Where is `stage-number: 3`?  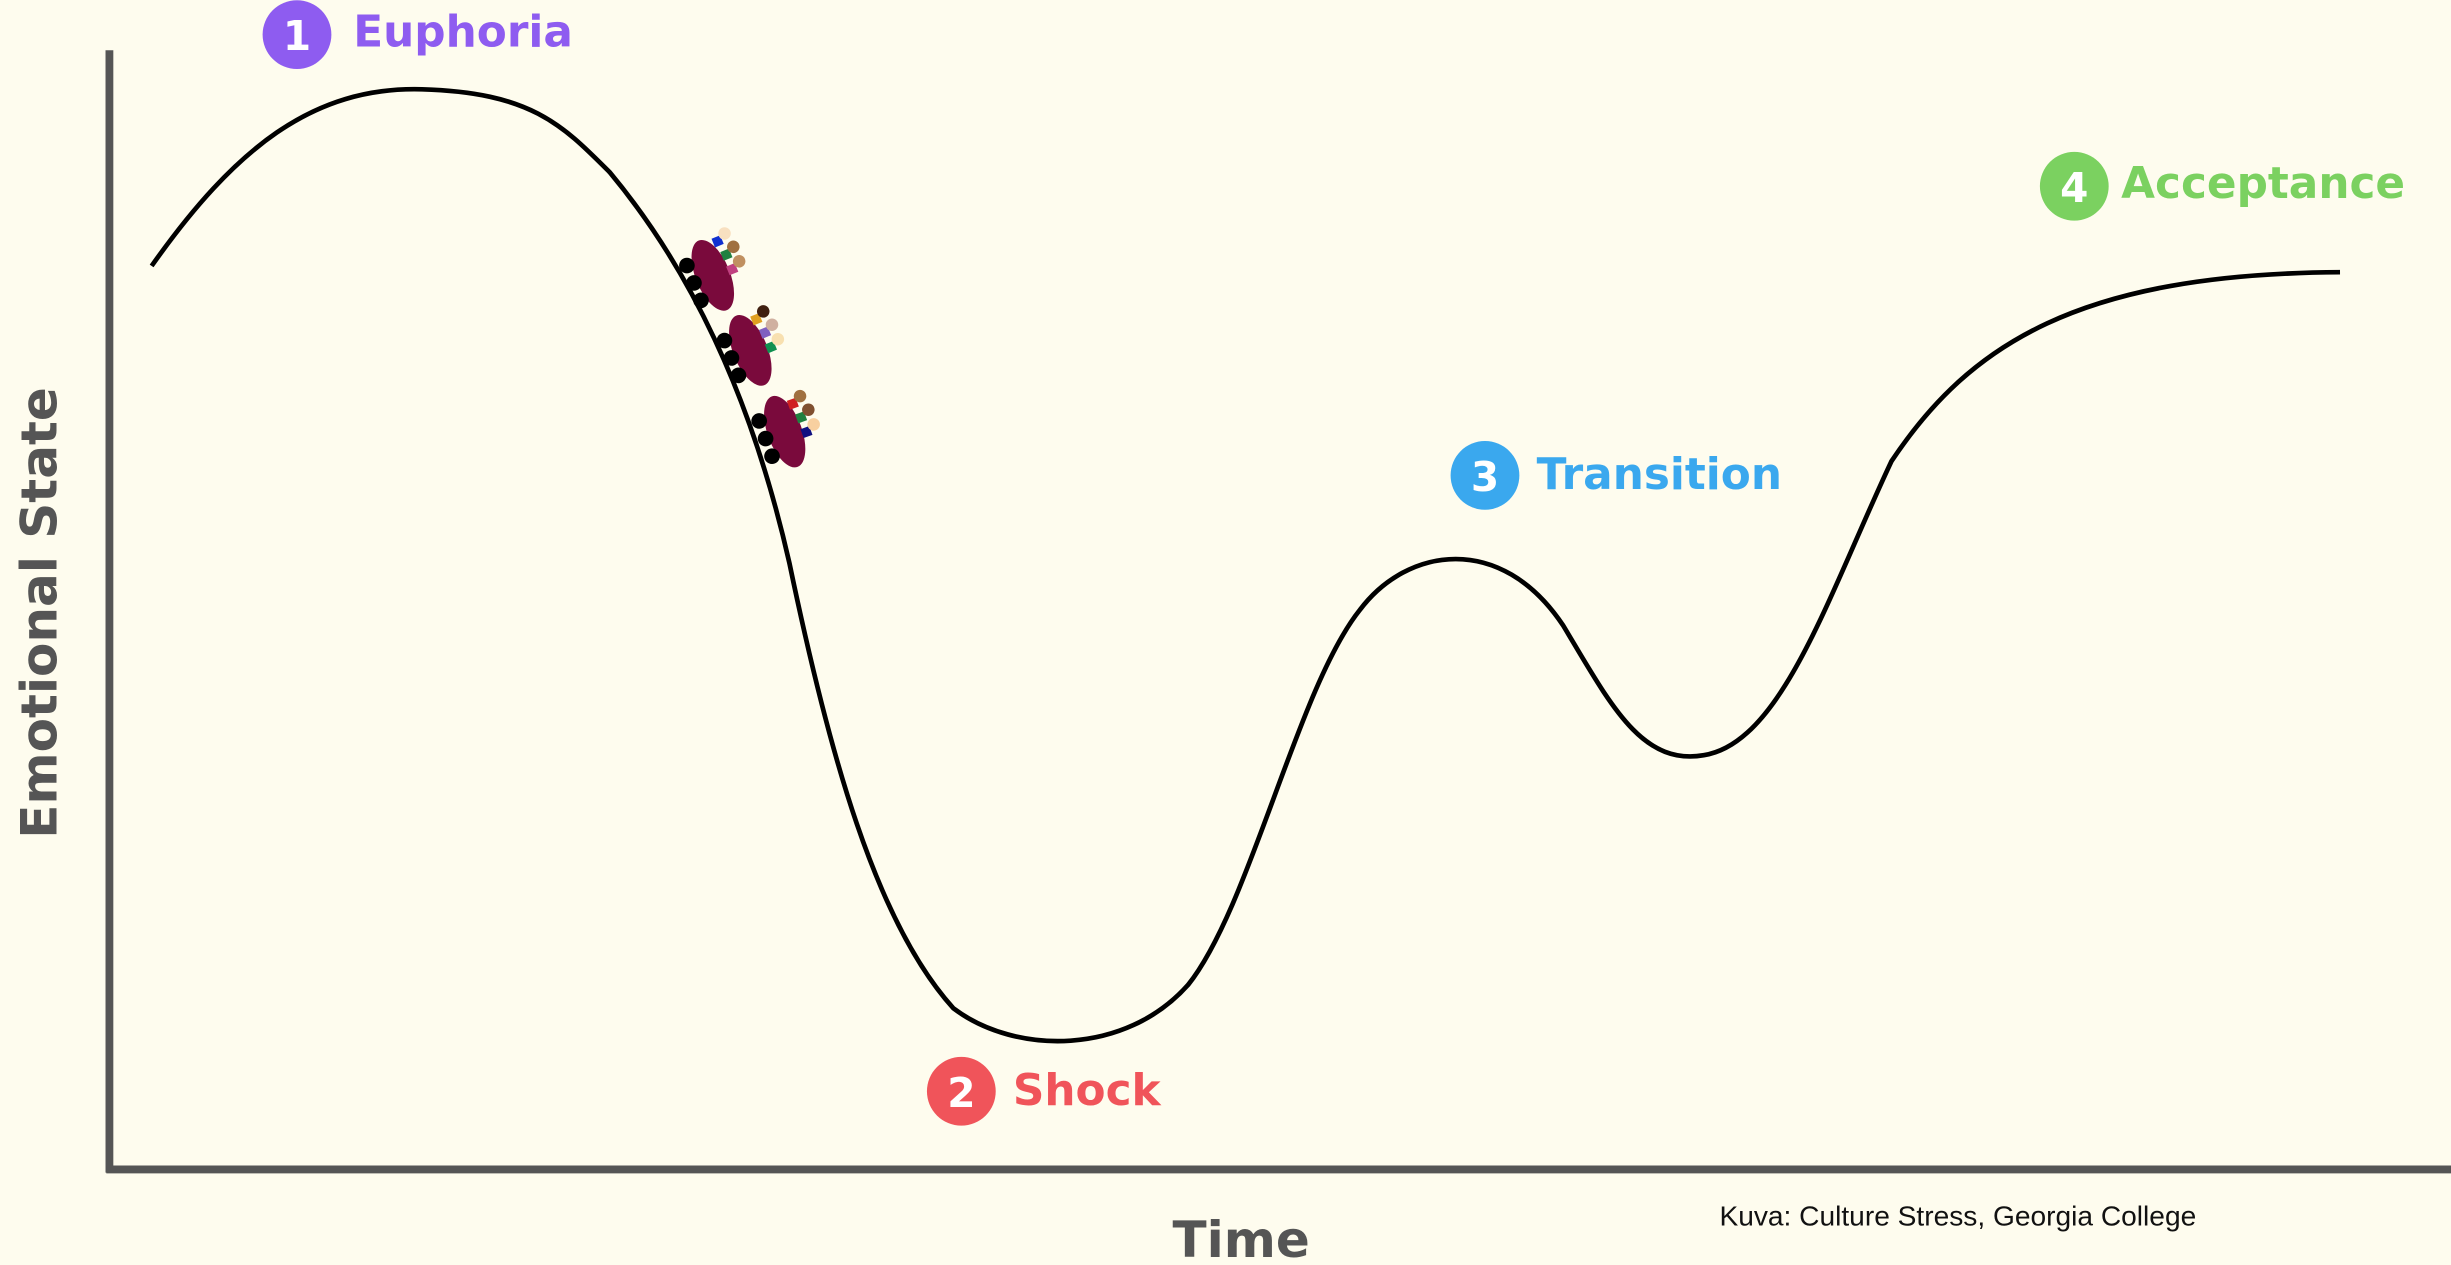 stage-number: 3 is located at coordinates (1485, 477).